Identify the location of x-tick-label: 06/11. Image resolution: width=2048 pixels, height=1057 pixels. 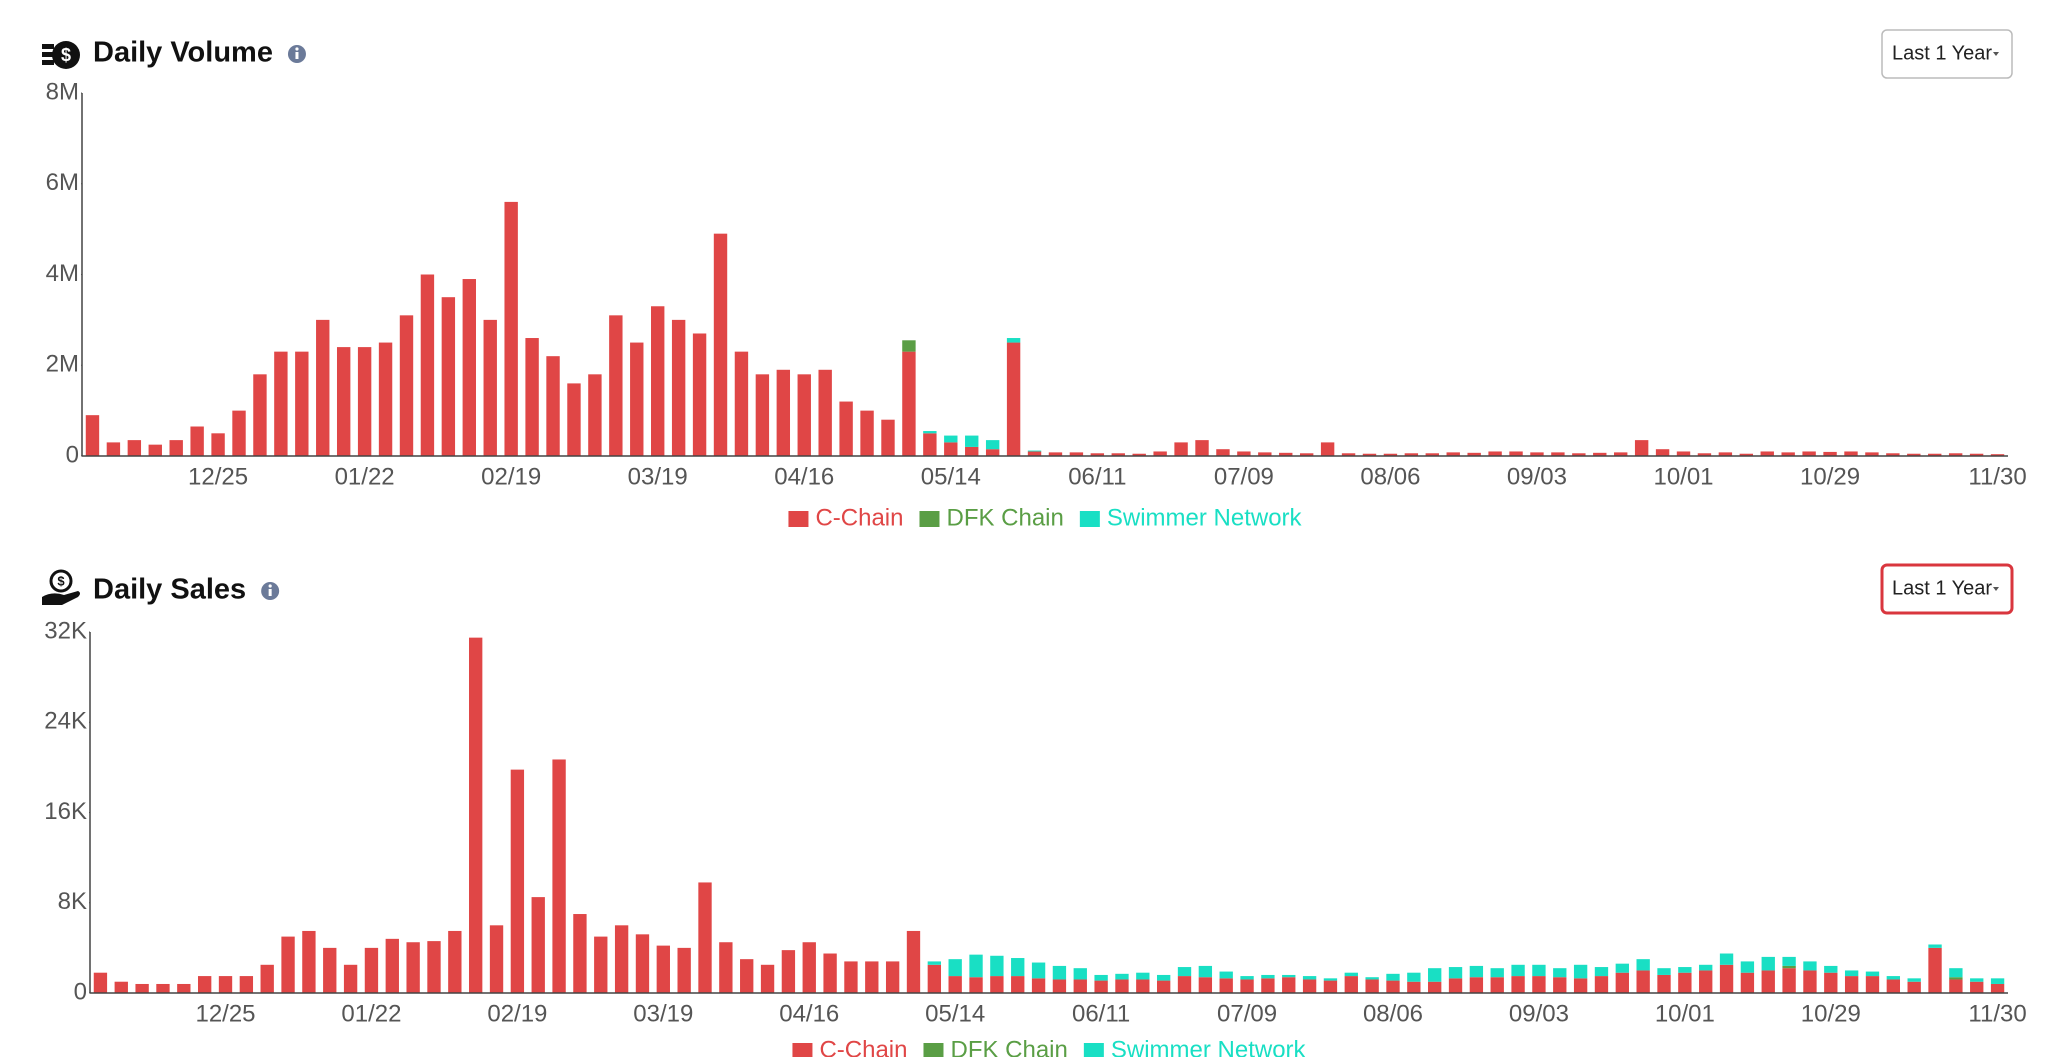
(1097, 476).